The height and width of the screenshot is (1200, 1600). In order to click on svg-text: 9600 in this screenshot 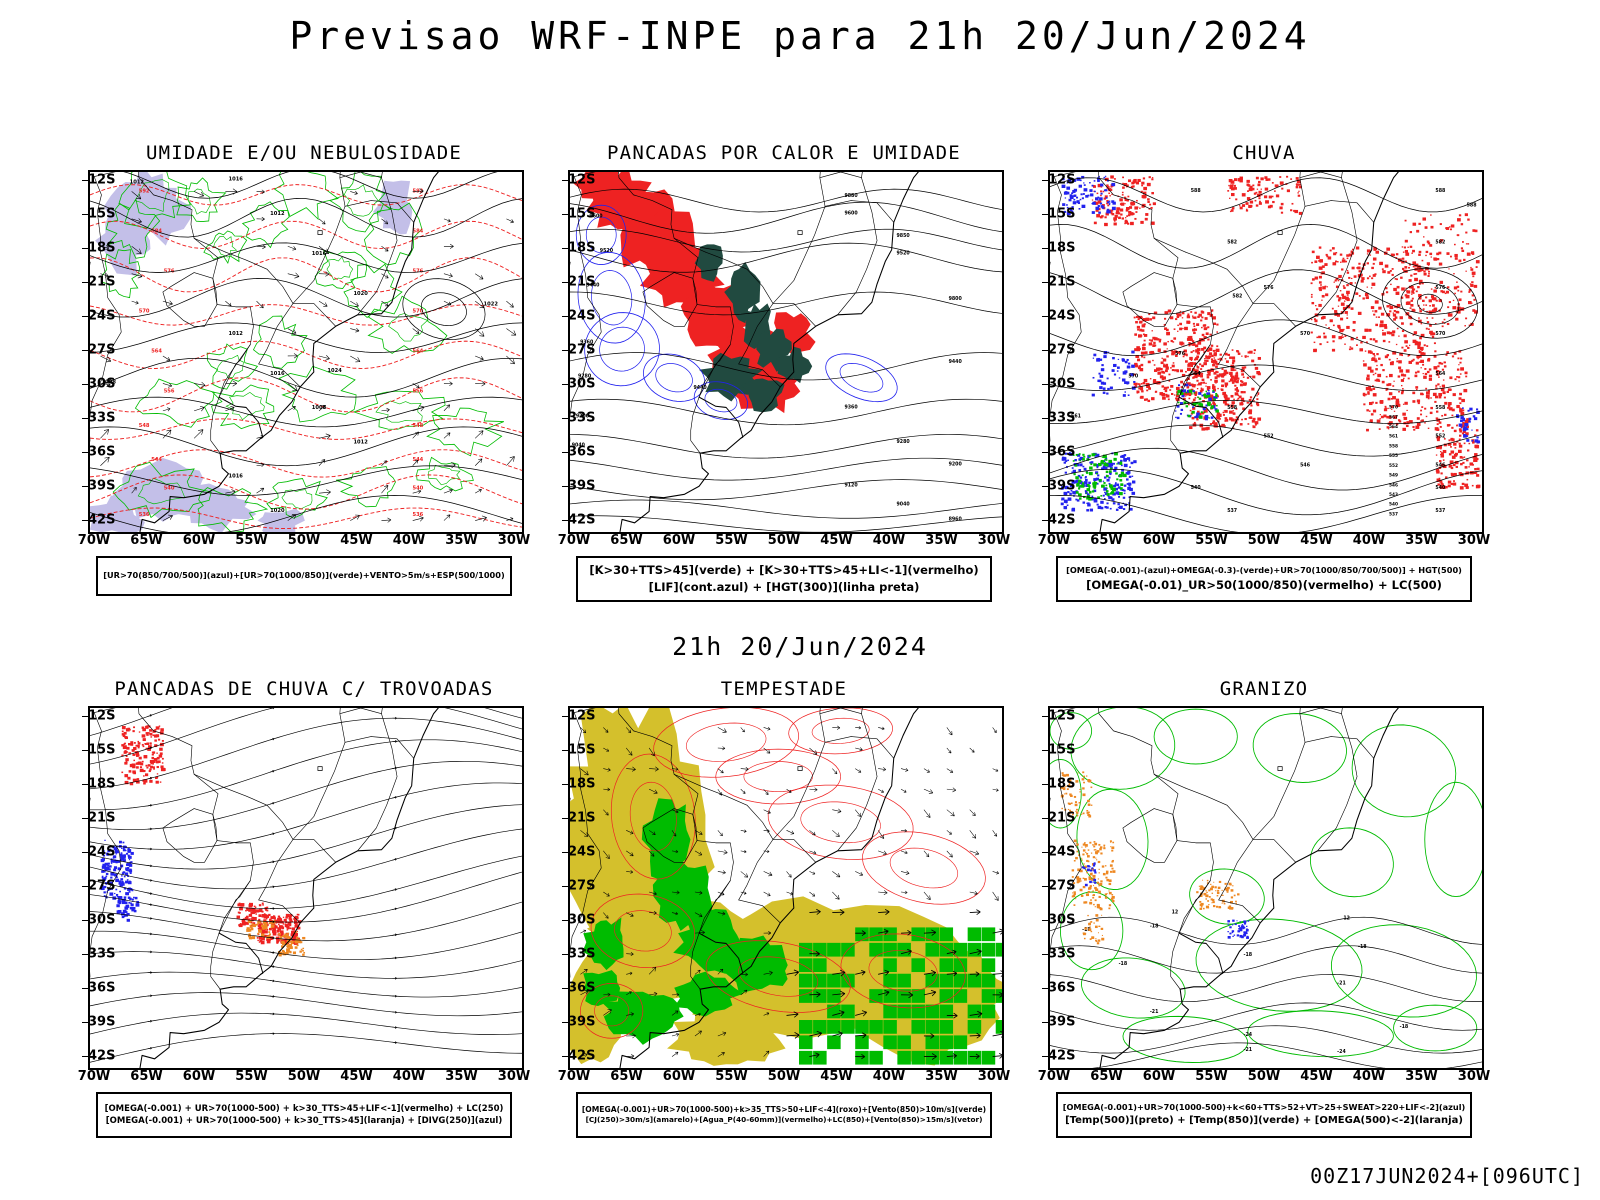, I will do `click(851, 213)`.